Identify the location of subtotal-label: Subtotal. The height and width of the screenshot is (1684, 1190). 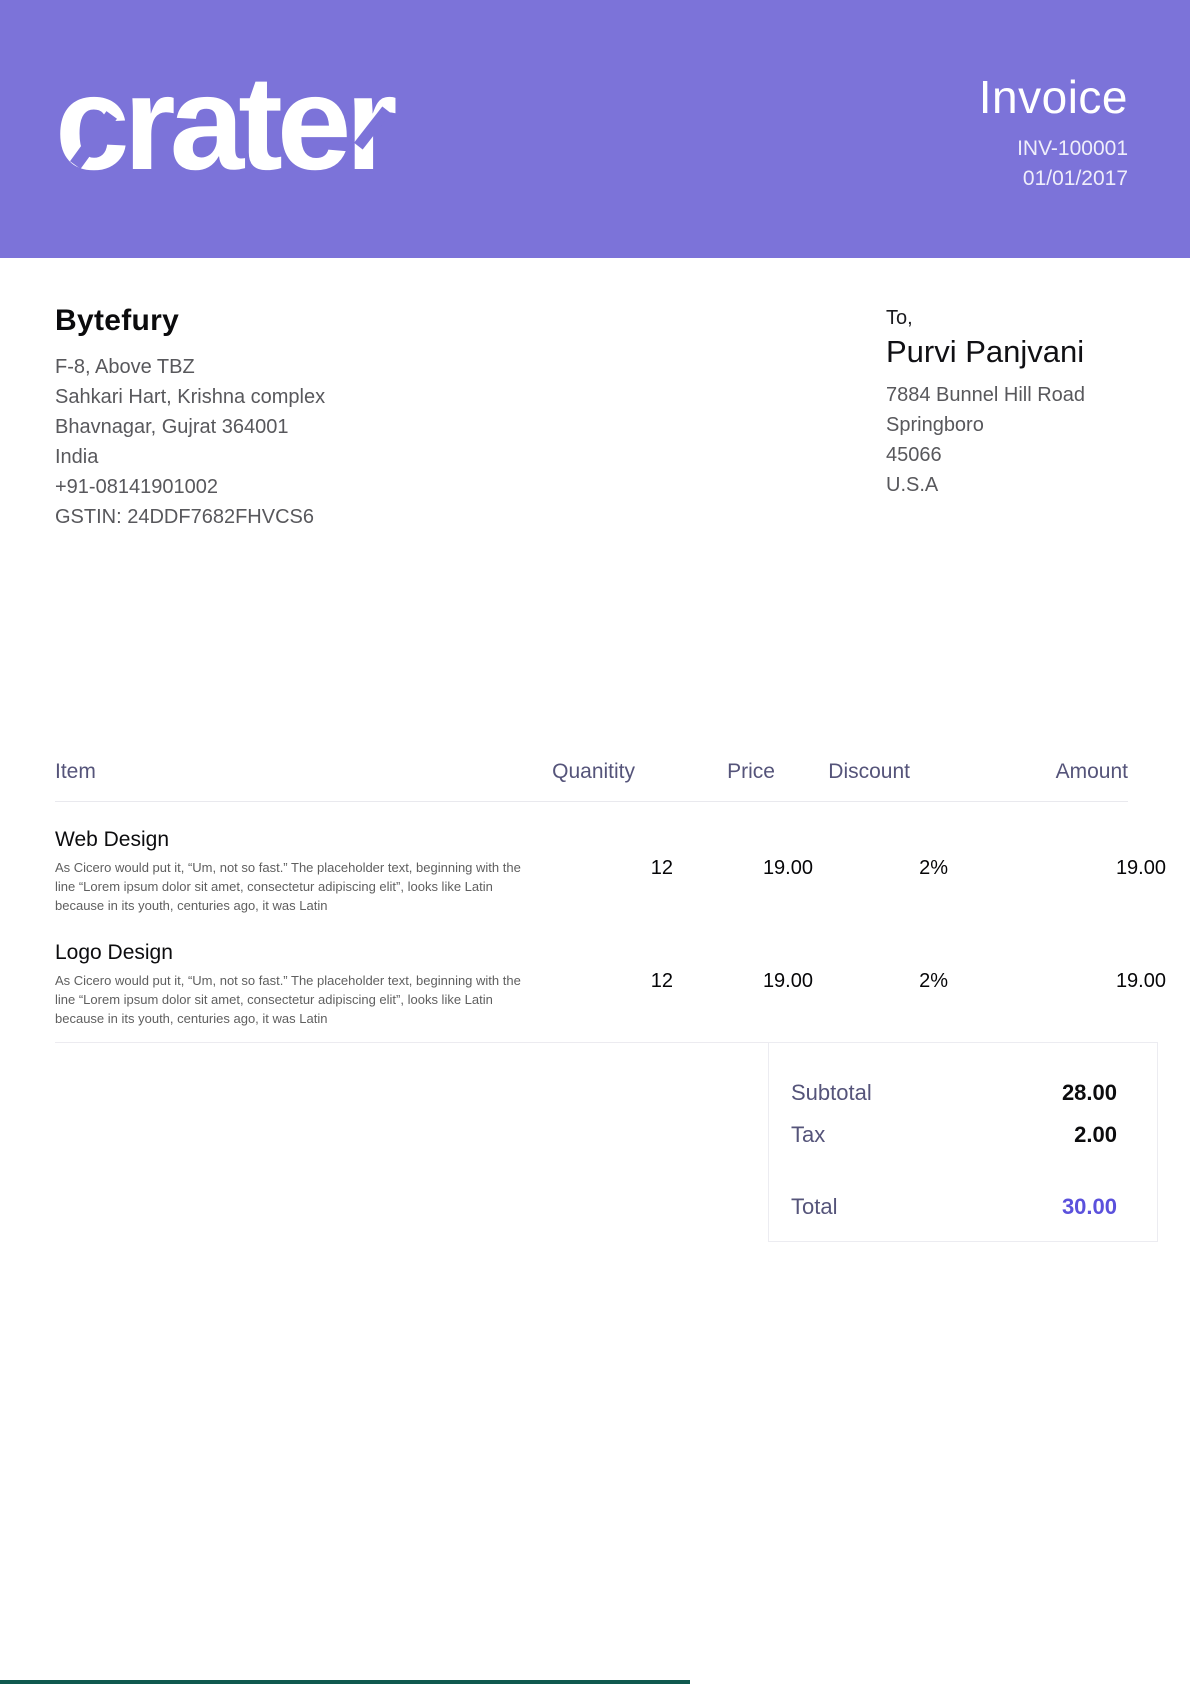
(831, 1092).